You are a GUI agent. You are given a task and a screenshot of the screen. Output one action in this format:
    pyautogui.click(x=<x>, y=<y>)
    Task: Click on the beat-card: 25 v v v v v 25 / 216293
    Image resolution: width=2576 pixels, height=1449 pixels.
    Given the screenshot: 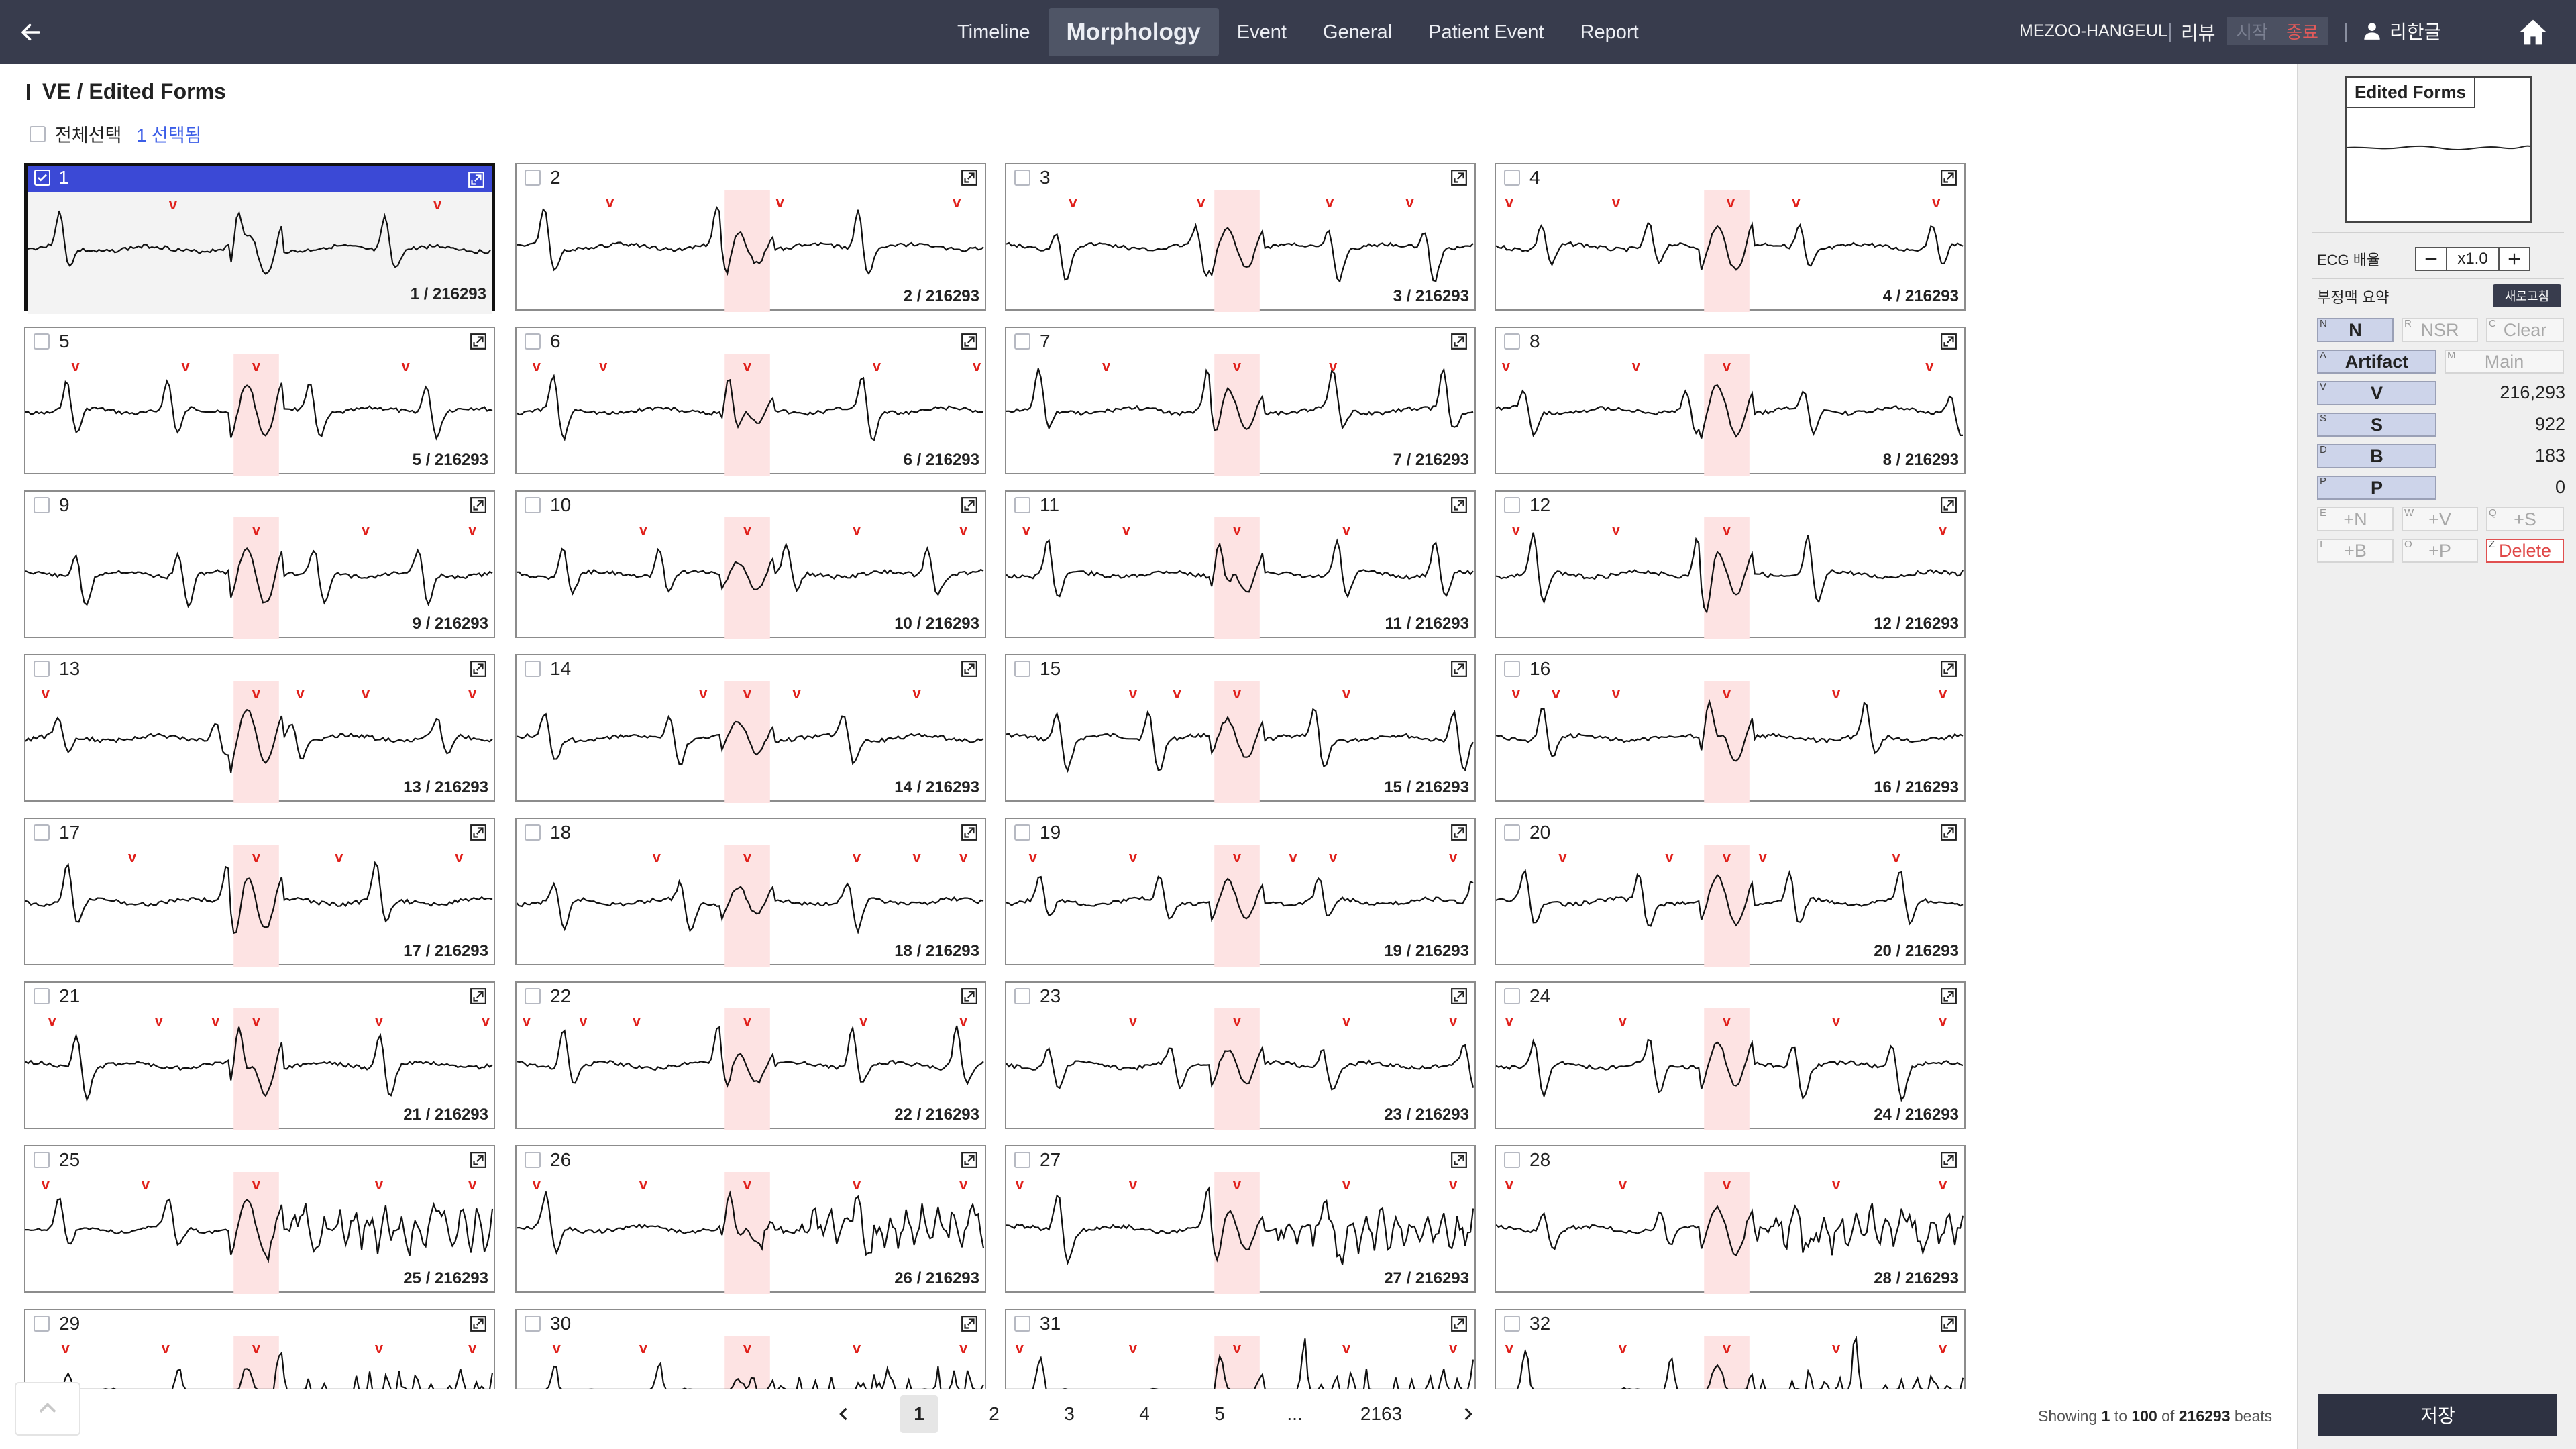 What is the action you would take?
    pyautogui.click(x=259, y=1219)
    